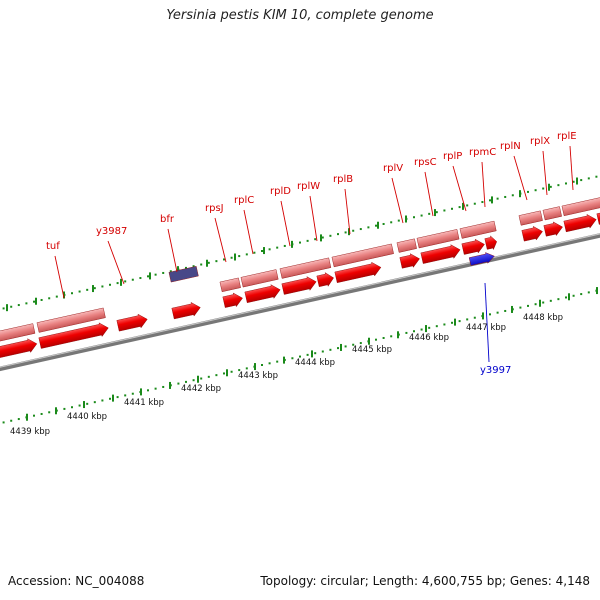 The image size is (600, 600). I want to click on kbp-label-4448: 4448 kbp, so click(543, 318).